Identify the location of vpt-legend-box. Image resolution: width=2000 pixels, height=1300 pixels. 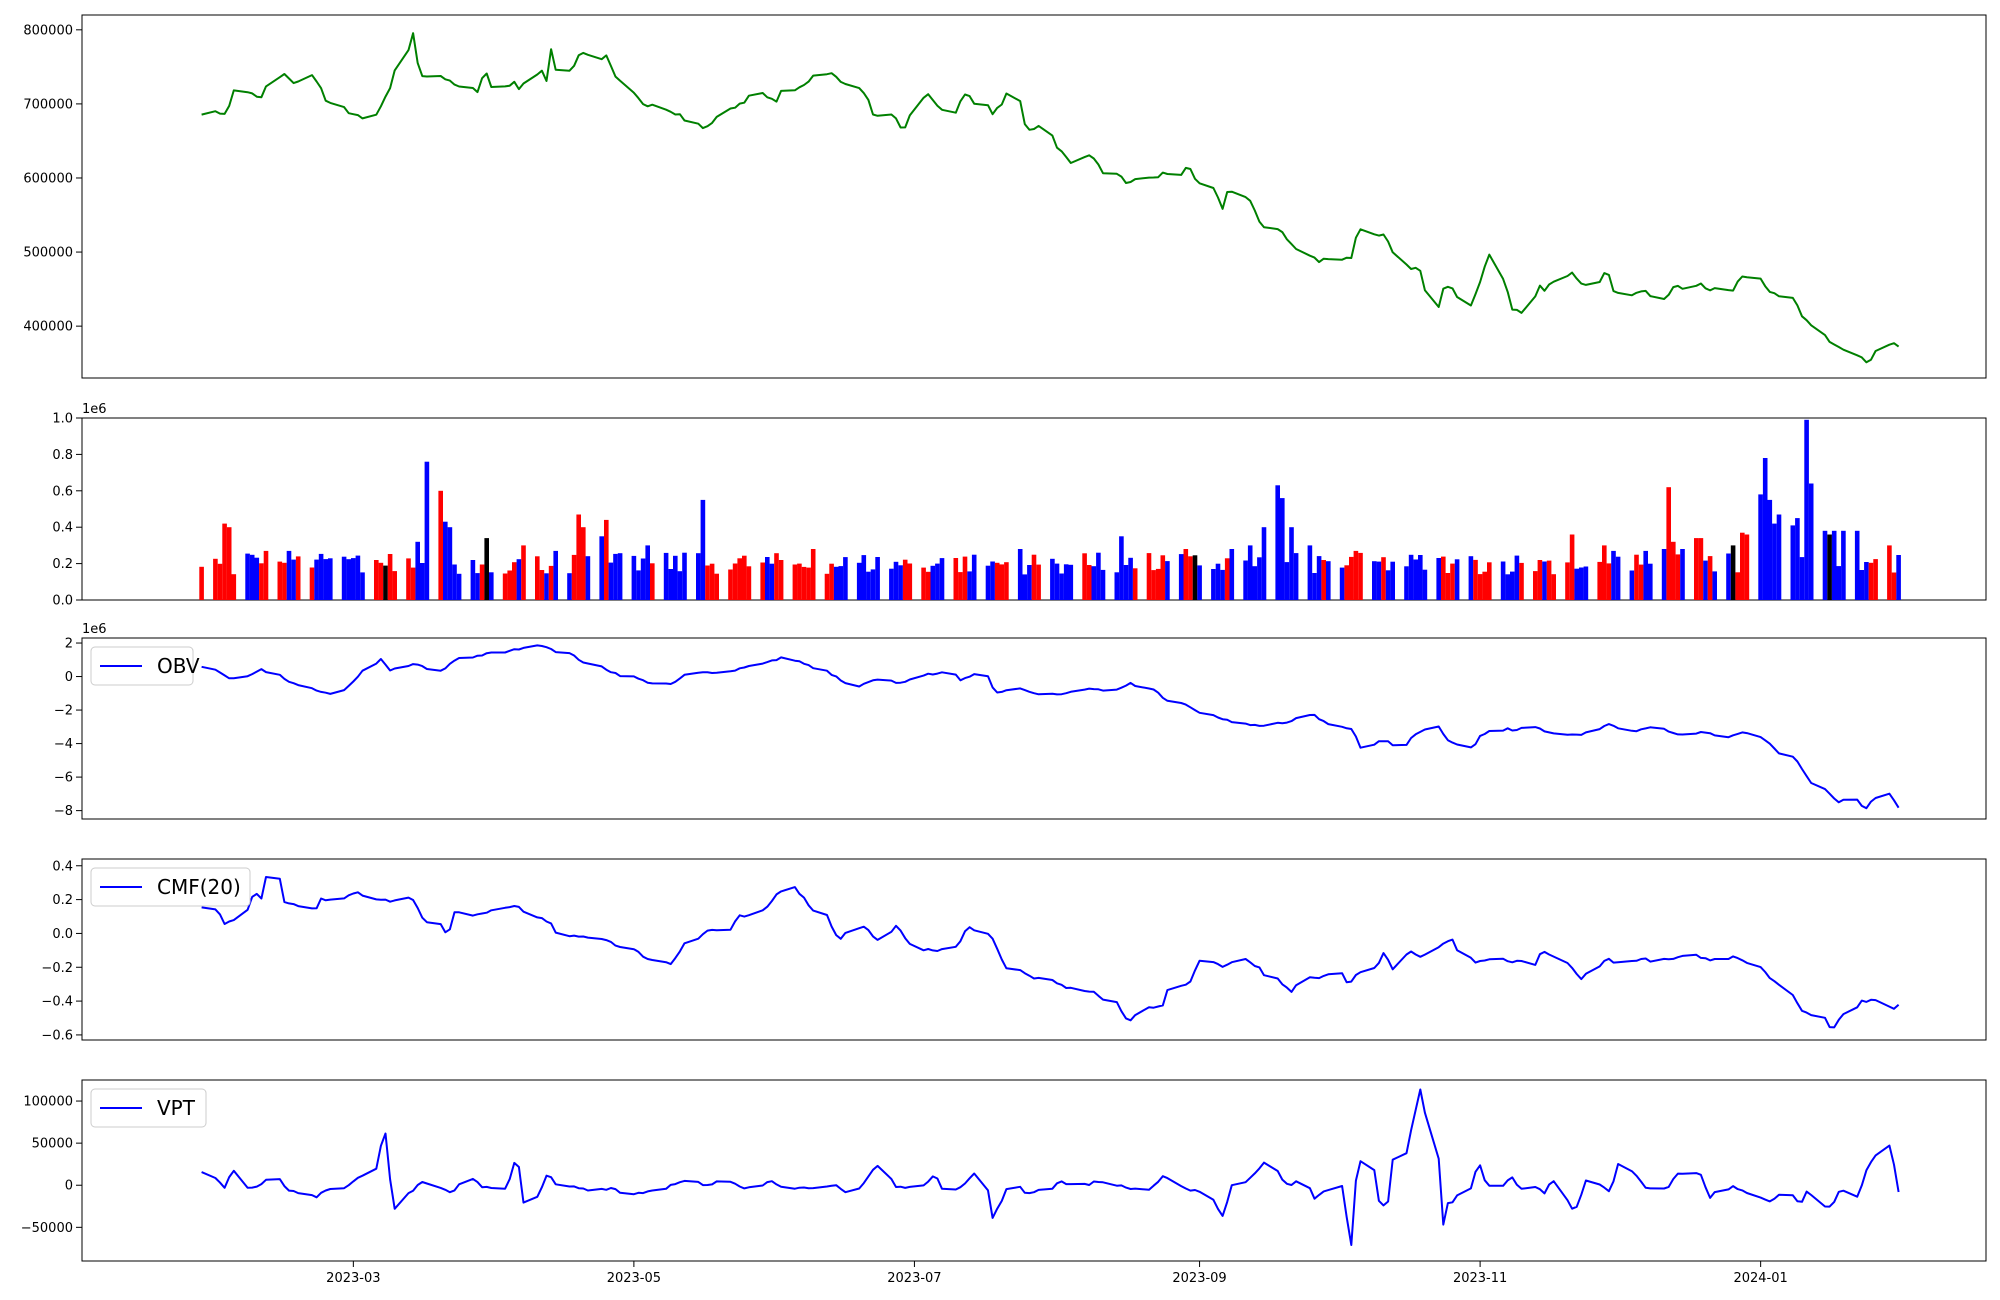
(148, 1108).